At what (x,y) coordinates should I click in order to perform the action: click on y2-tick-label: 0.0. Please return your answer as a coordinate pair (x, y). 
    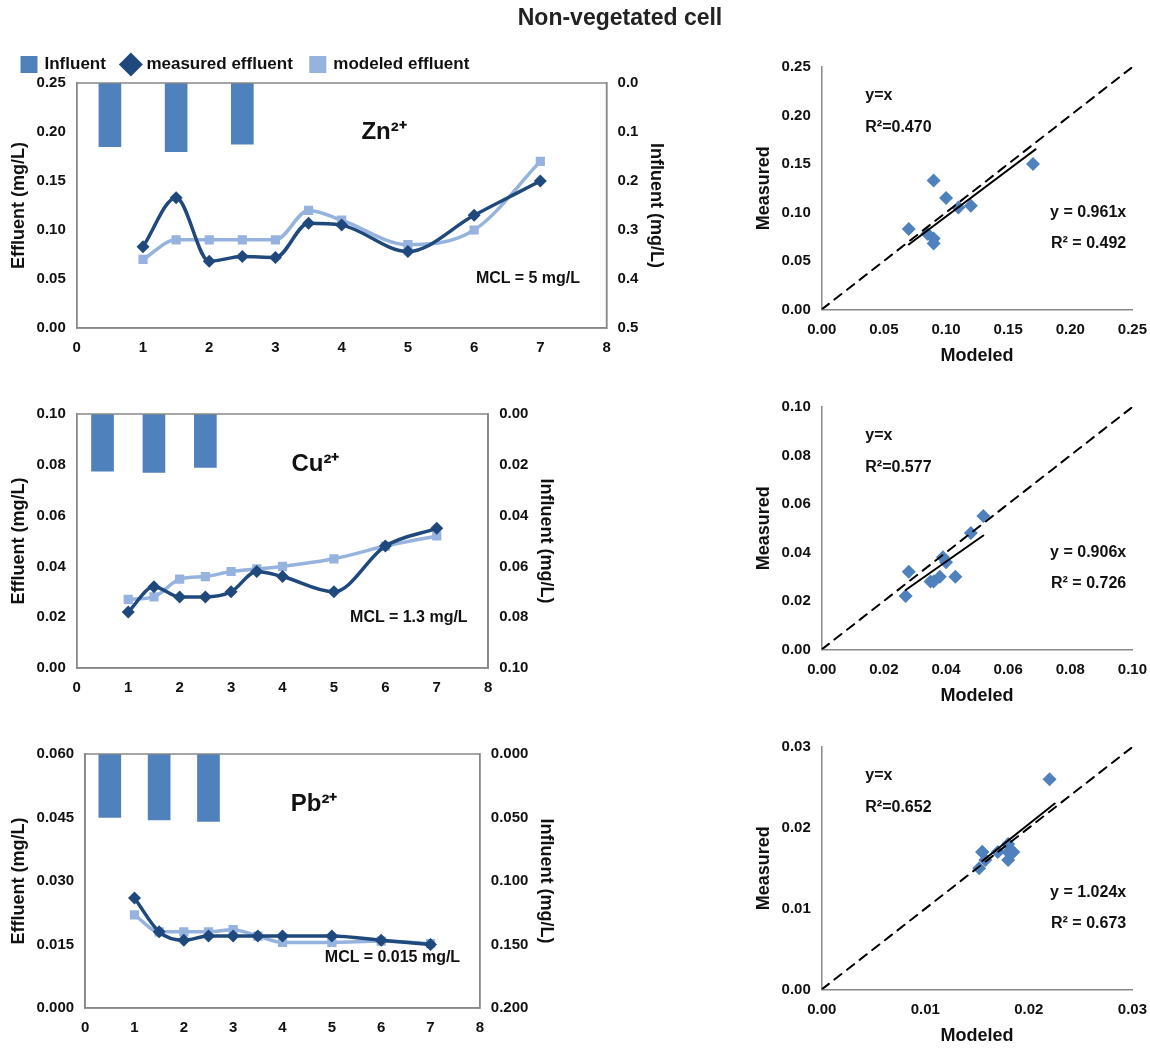
    Looking at the image, I should click on (628, 82).